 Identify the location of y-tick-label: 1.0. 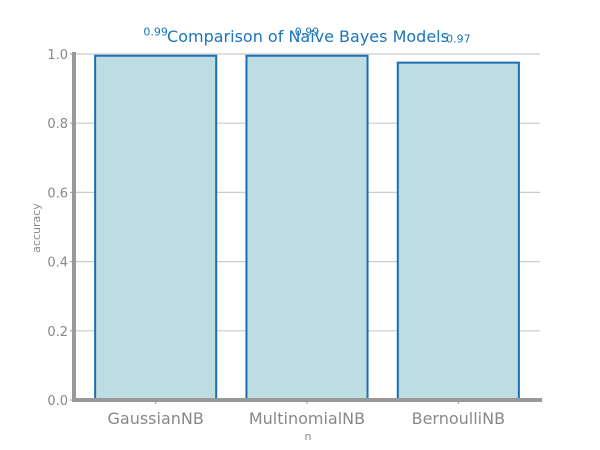
(57, 55).